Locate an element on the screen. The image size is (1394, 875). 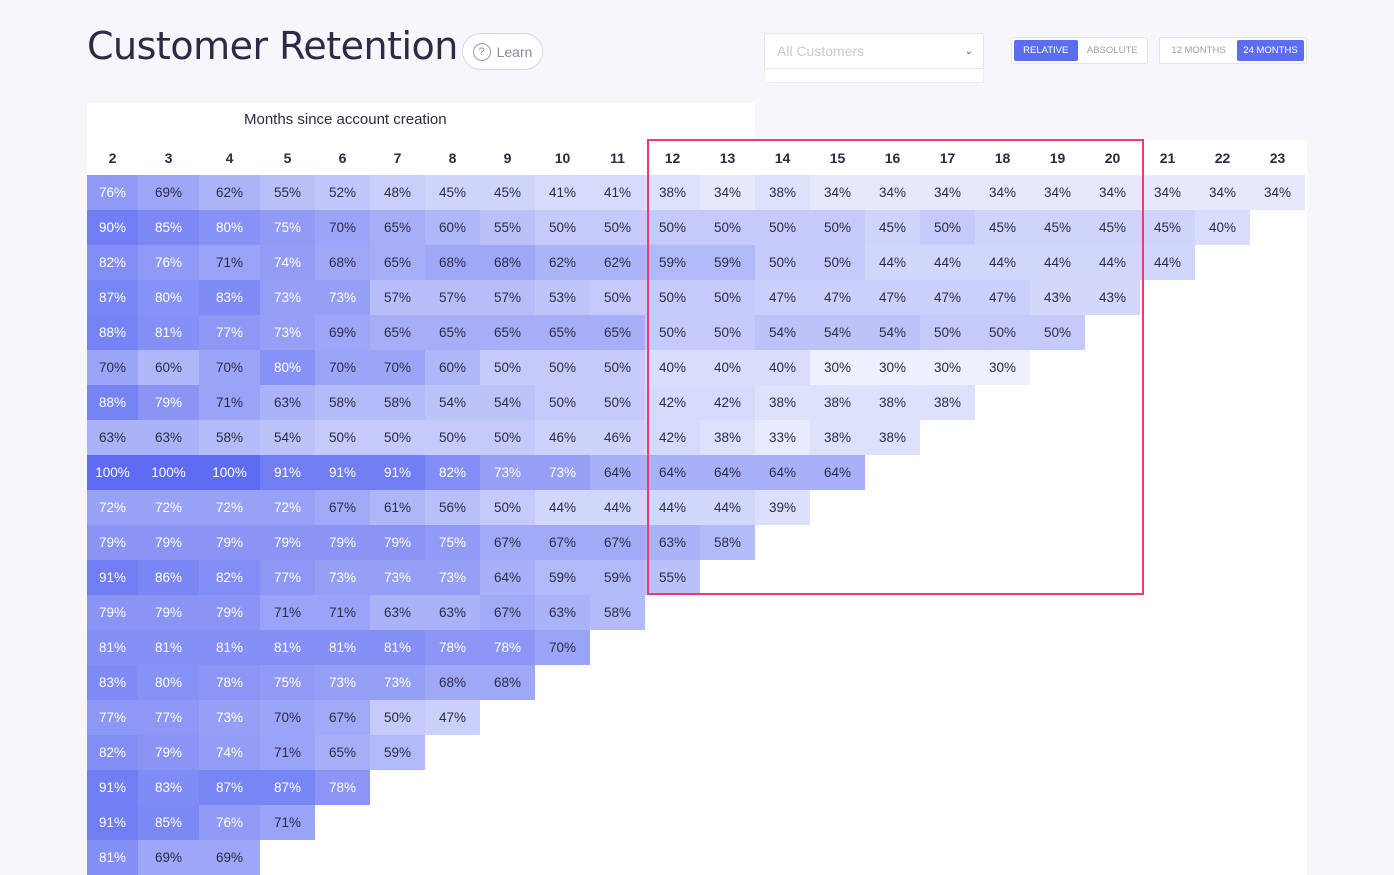
retention-cell: 39% is located at coordinates (782, 507).